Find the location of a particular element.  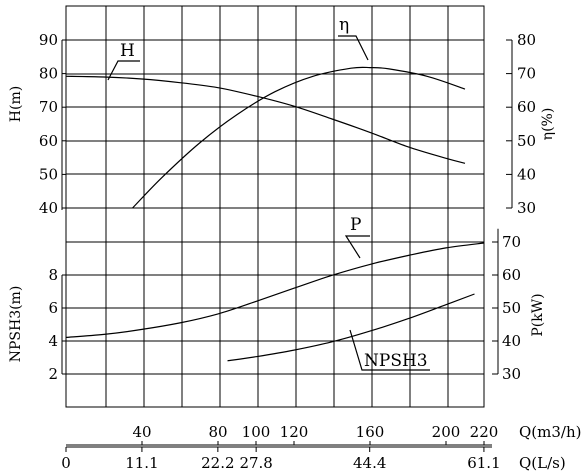

q-m3h-tick-label: 80 is located at coordinates (217, 432).